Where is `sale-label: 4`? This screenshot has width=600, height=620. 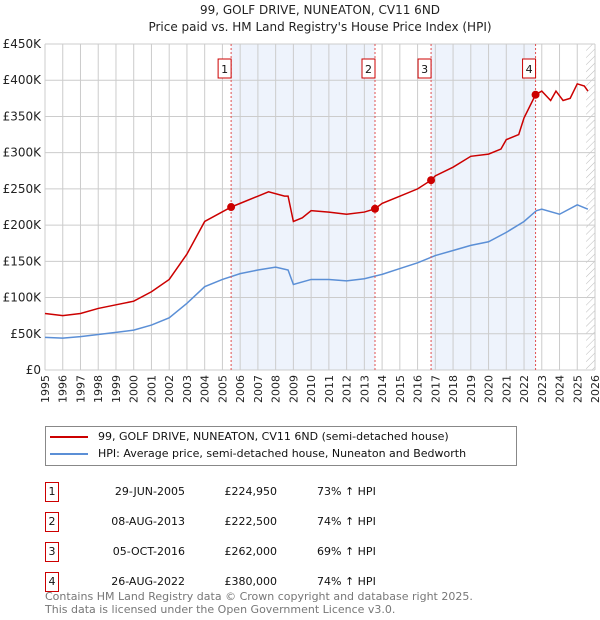
sale-label: 4 is located at coordinates (529, 69).